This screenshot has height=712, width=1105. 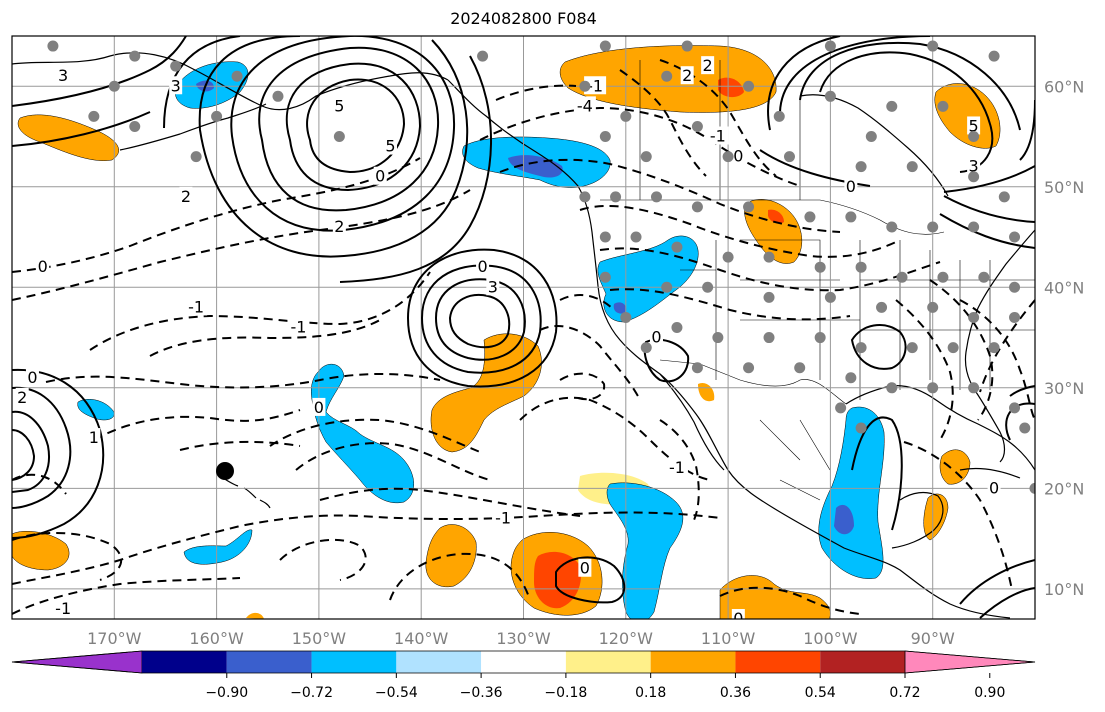 What do you see at coordinates (990, 427) in the screenshot?
I see `coast-florida` at bounding box center [990, 427].